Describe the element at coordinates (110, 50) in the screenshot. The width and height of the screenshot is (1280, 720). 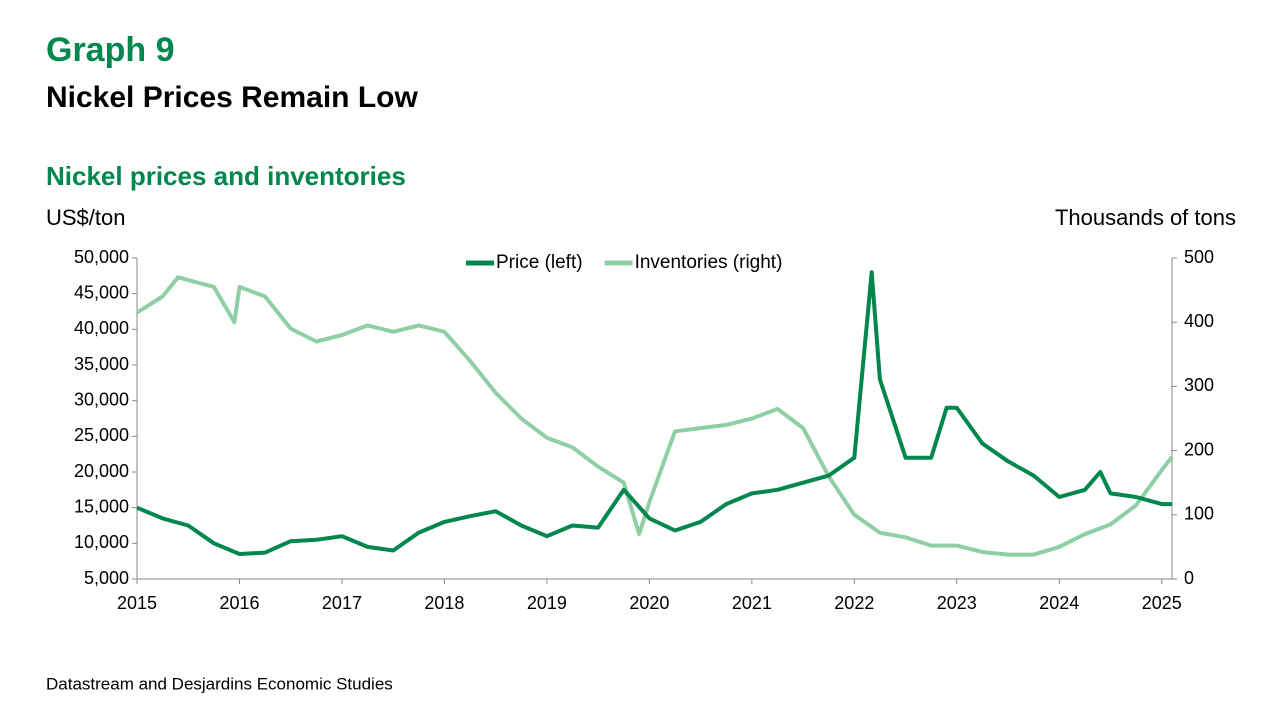
I see `graph-number: Graph 9` at that location.